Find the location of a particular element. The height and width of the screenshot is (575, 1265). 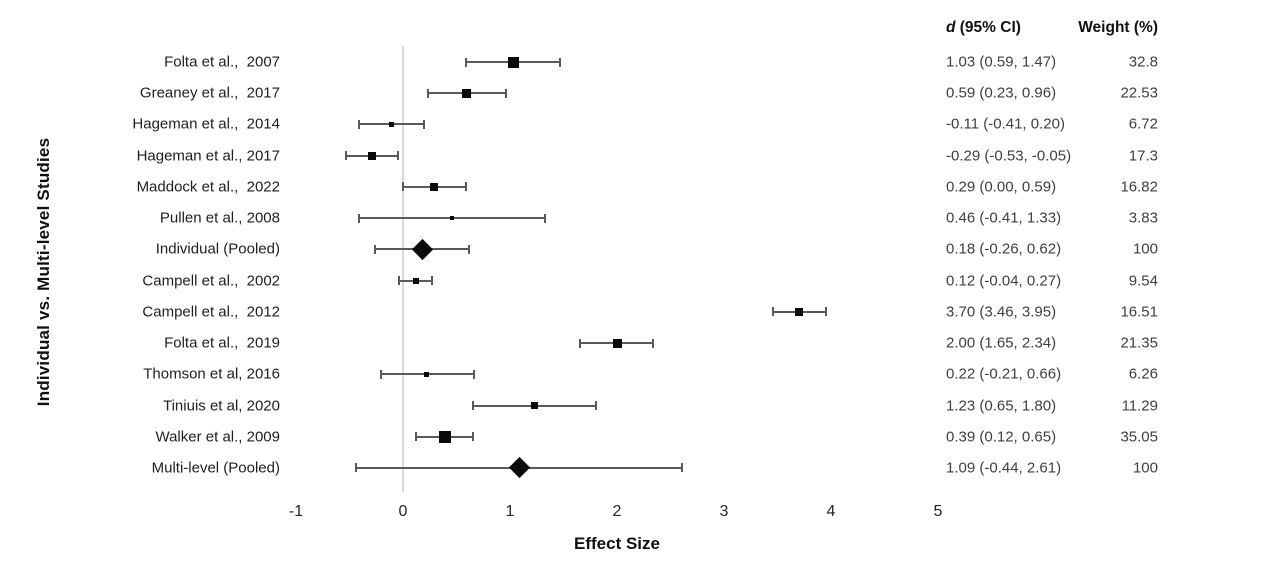

x-axis-tick-label: 2 is located at coordinates (617, 511).